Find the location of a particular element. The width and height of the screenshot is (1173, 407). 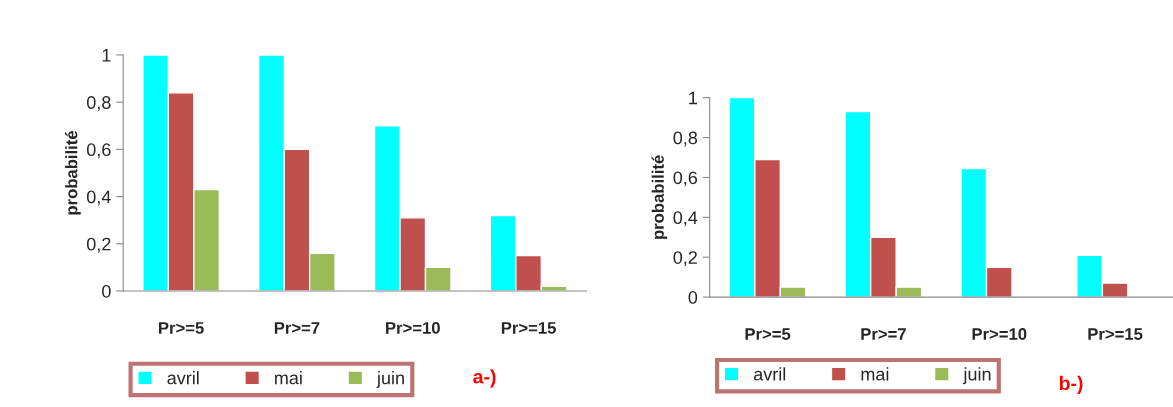

text: b-) is located at coordinates (1071, 384).